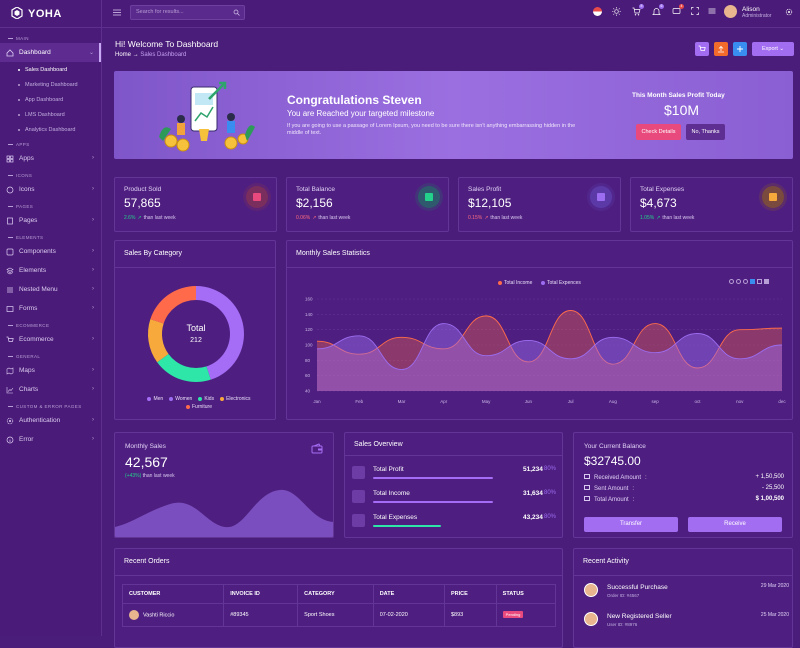 This screenshot has height=648, width=800. Describe the element at coordinates (533, 493) in the screenshot. I see `overview-value: 31,634` at that location.